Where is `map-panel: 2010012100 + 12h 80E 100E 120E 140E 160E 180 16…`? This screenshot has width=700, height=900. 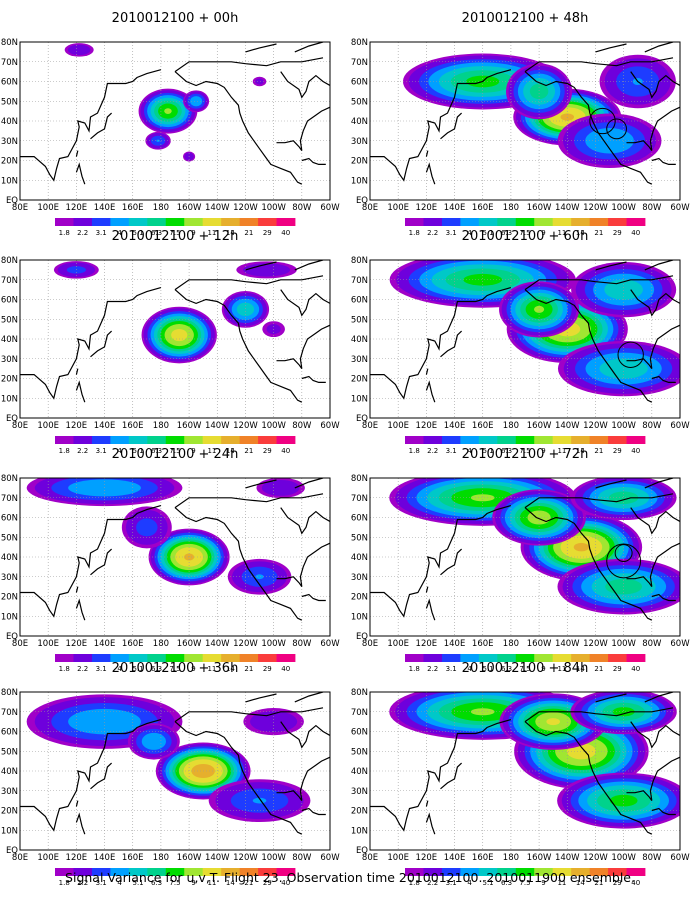
map-panel: 2010012100 + 12h 80E 100E 120E 140E 160E 180 16… is located at coordinates (170, 342).